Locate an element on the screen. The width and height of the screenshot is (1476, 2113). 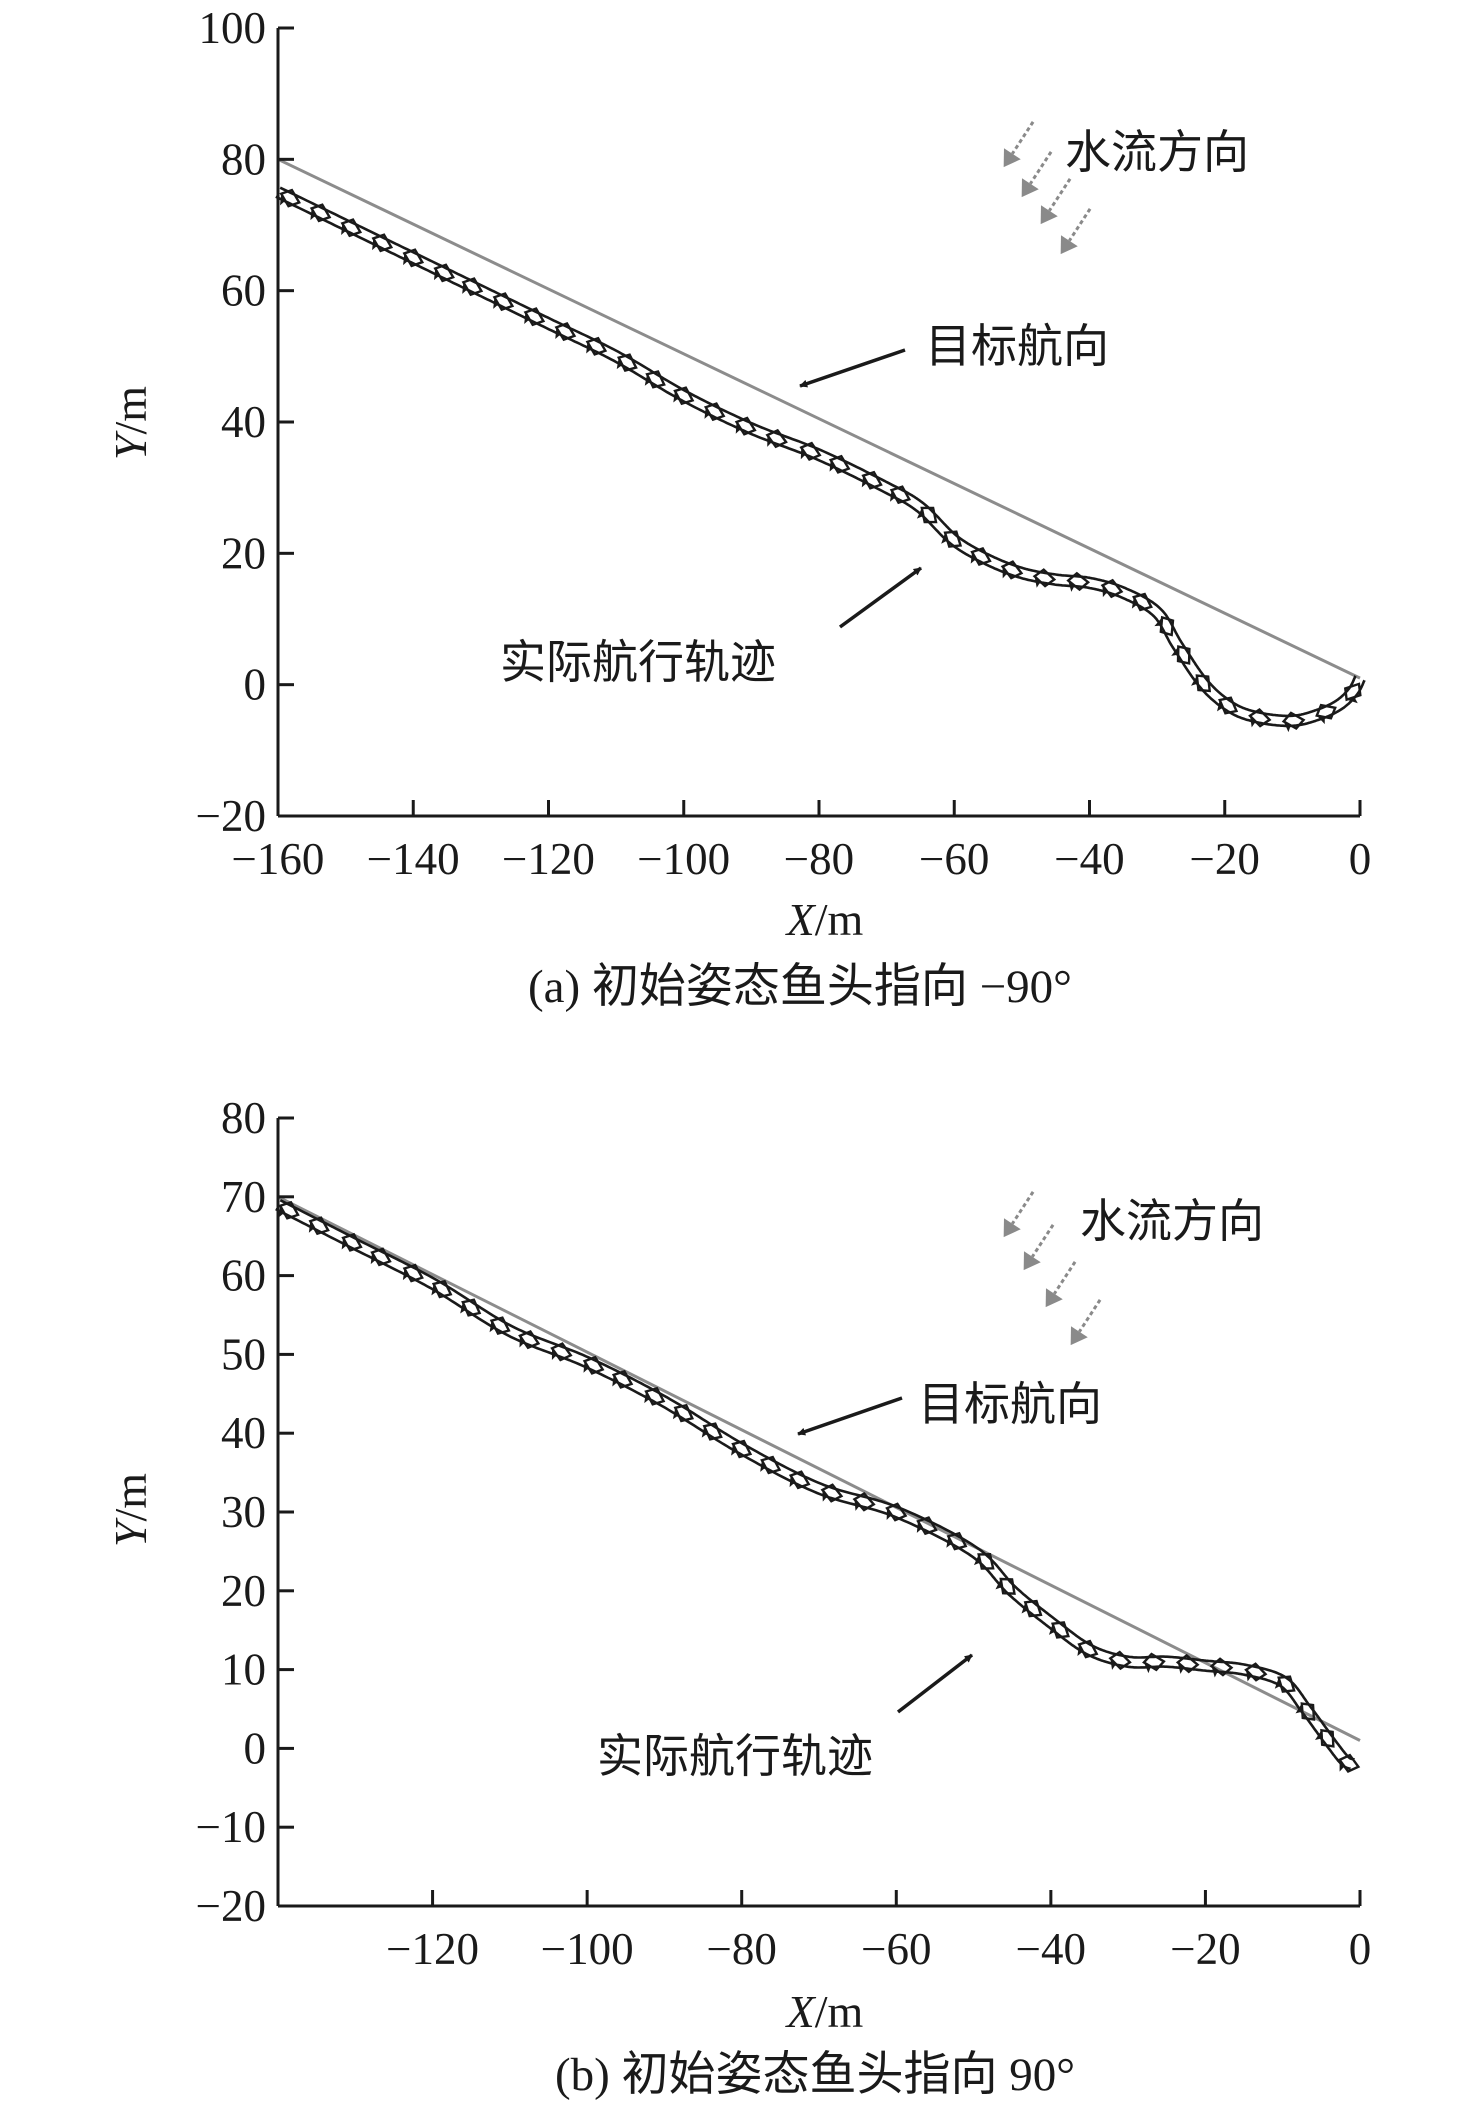
actual-trajectory-pointer-b is located at coordinates (935, 1683).